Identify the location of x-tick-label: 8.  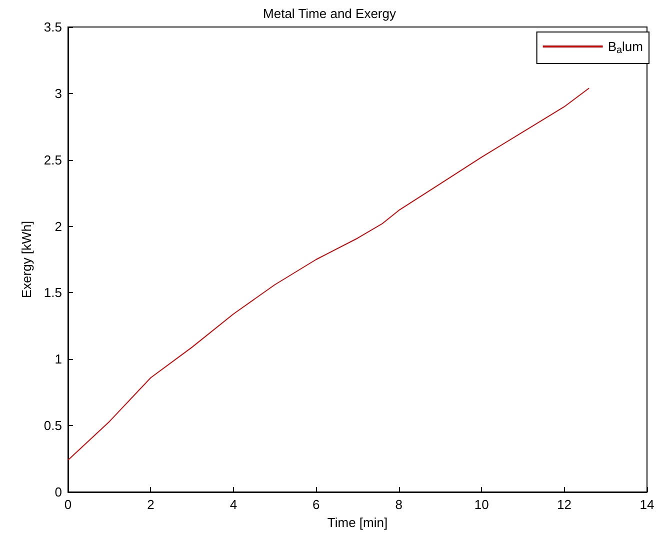
(398, 504).